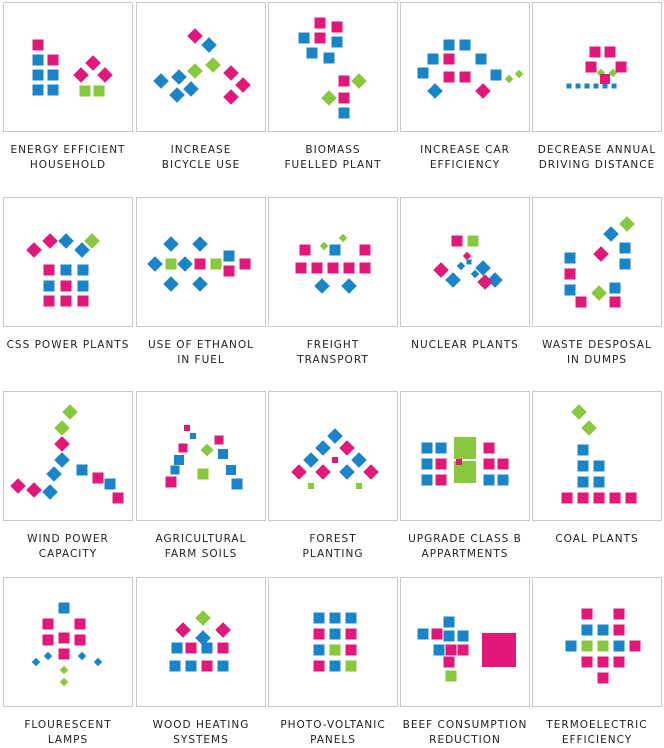 The height and width of the screenshot is (748, 664). Describe the element at coordinates (333, 262) in the screenshot. I see `pictogram-freight-transport` at that location.